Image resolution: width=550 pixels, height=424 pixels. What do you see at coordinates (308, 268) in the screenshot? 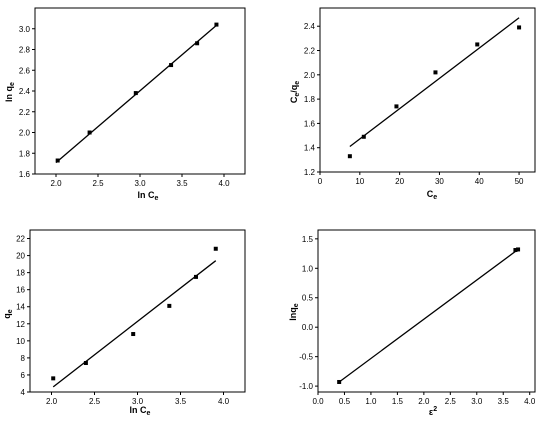
I see `y-tick-label: 1.0` at bounding box center [308, 268].